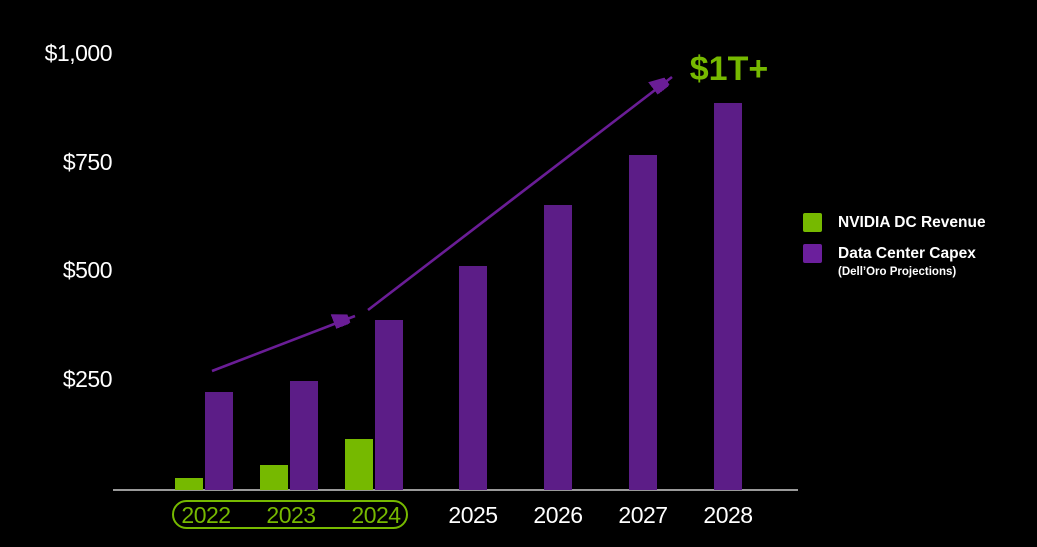  What do you see at coordinates (455, 490) in the screenshot?
I see `x-axis-line` at bounding box center [455, 490].